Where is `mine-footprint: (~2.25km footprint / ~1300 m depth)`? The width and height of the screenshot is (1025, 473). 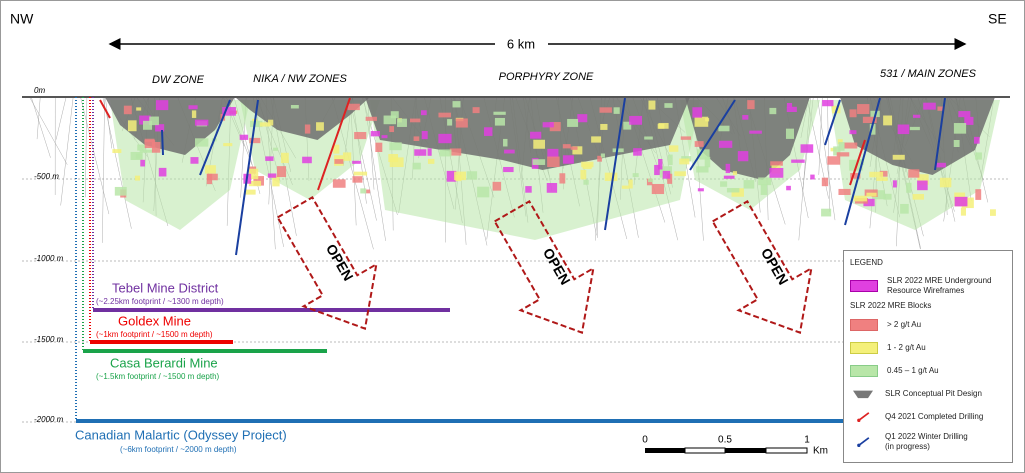
mine-footprint: (~2.25km footprint / ~1300 m depth) is located at coordinates (160, 301).